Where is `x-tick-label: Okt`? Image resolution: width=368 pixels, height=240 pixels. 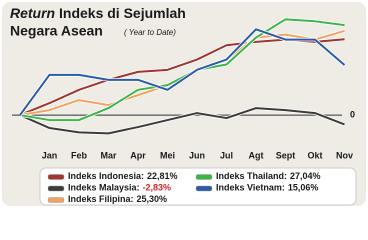
x-tick-label: Okt is located at coordinates (314, 155).